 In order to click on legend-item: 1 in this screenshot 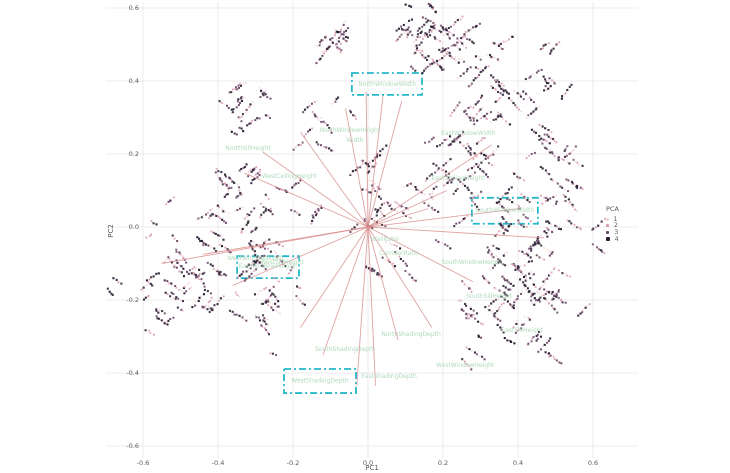, I will do `click(612, 219)`.